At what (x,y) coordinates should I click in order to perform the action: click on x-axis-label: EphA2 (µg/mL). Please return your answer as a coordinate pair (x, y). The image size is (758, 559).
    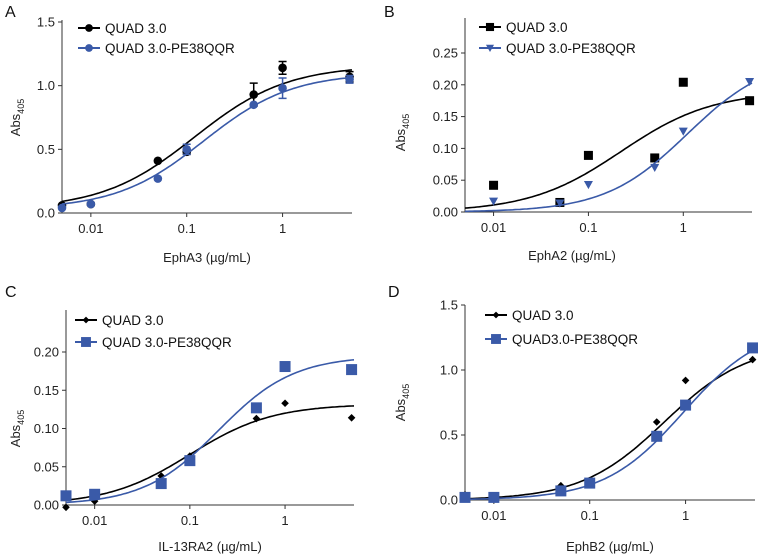
    Looking at the image, I should click on (572, 255).